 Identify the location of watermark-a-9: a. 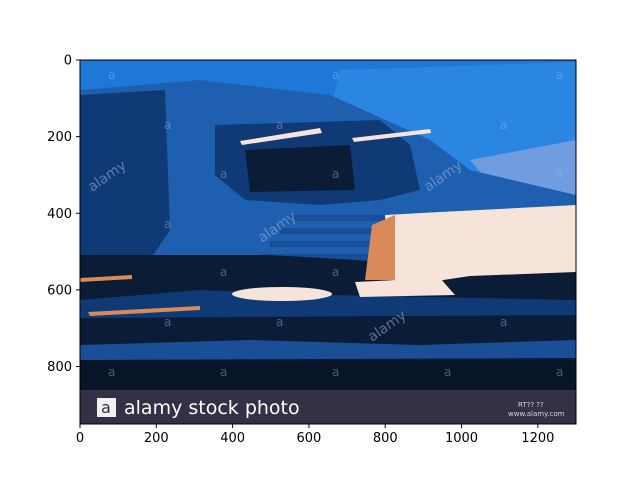
(559, 174).